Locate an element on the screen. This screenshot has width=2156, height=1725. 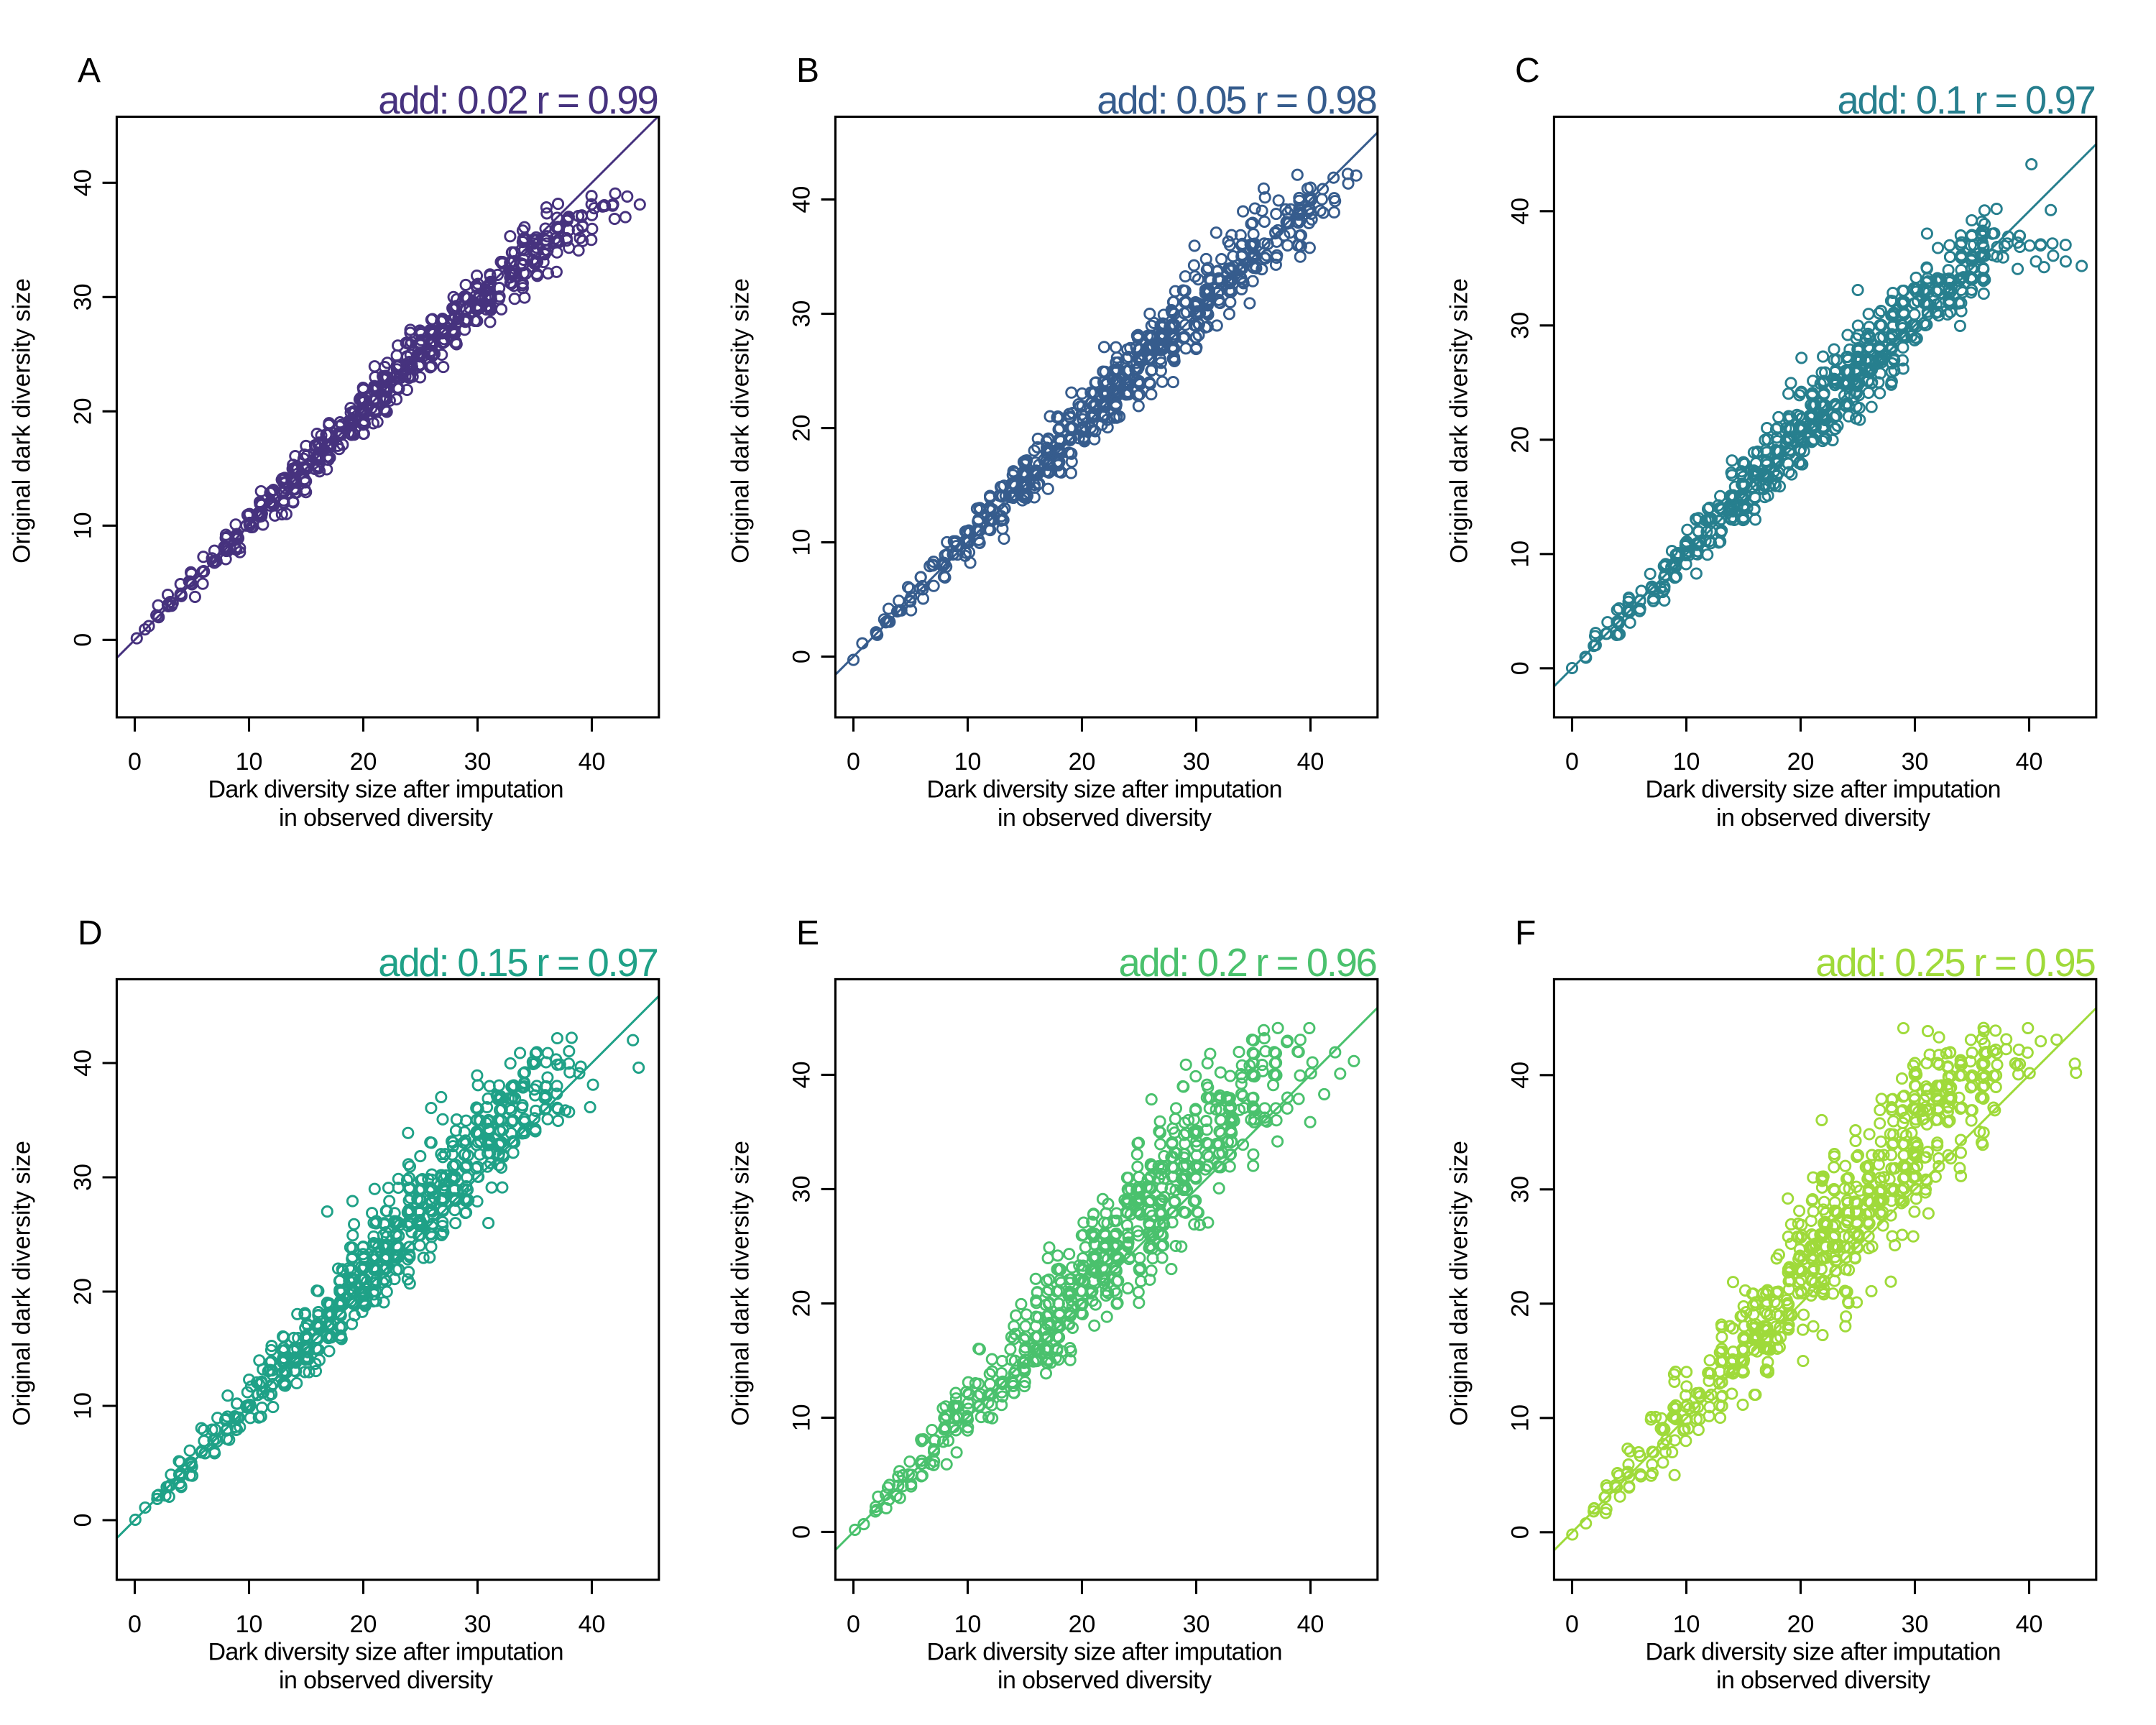
svg-text: add: 0.05 r = 0.98 is located at coordinates (1237, 100).